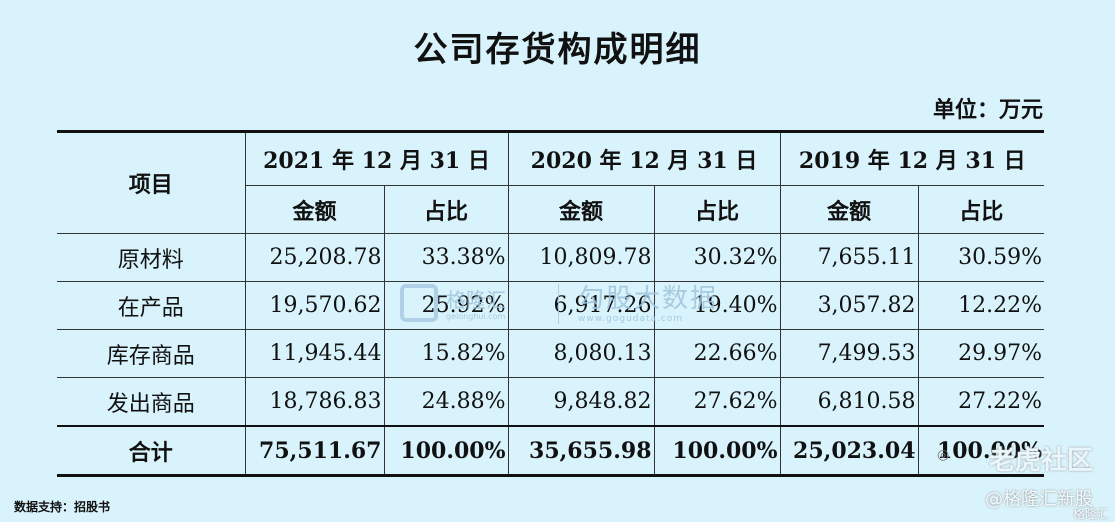 This screenshot has height=522, width=1115. I want to click on row-label: 发出商品, so click(151, 402).